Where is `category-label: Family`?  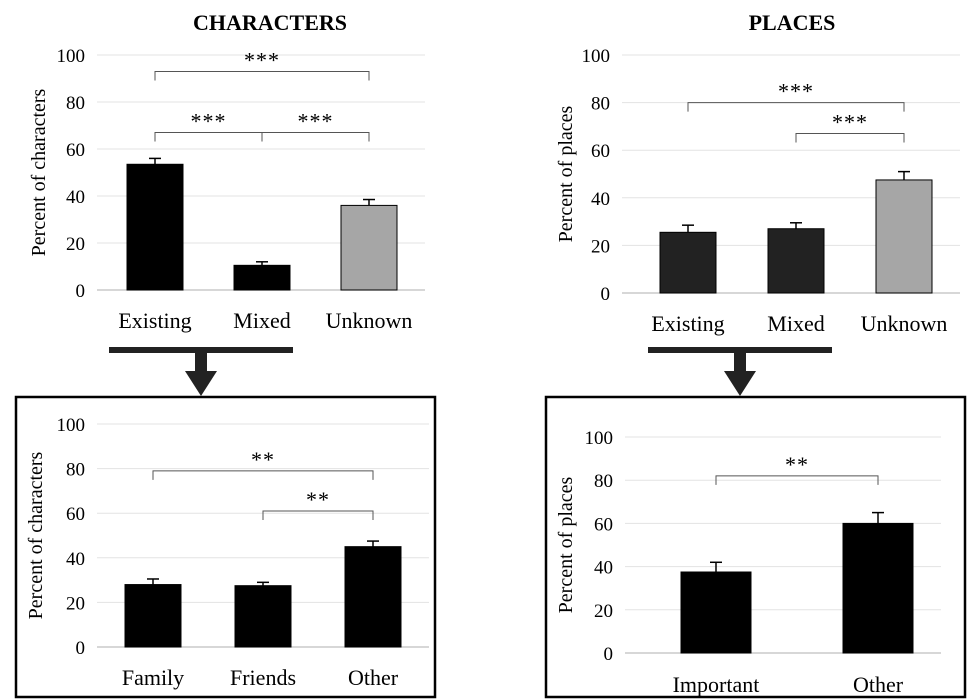 category-label: Family is located at coordinates (153, 677).